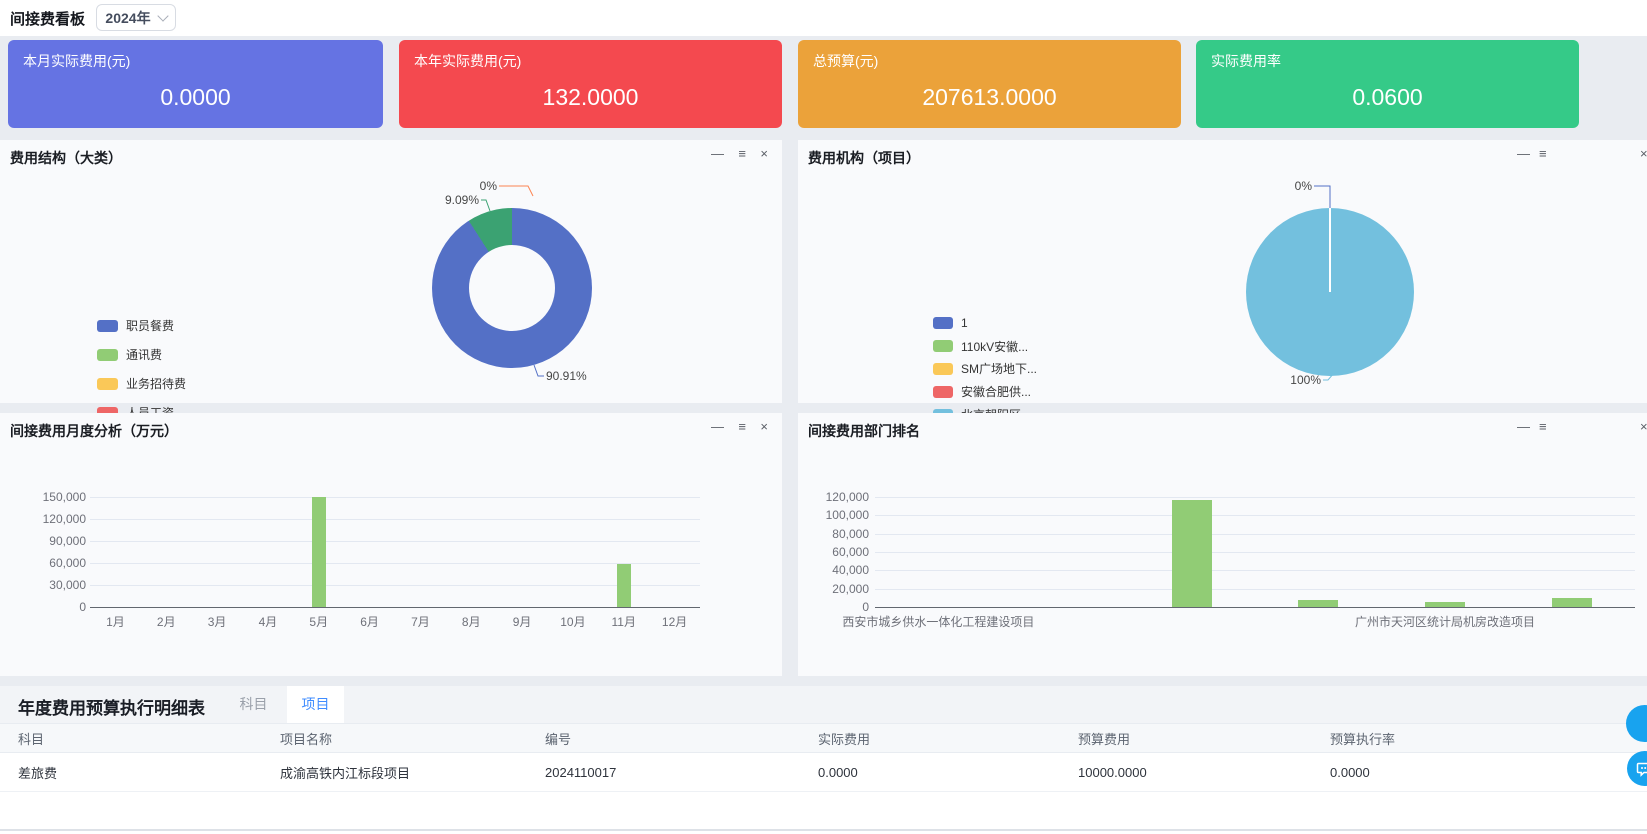 This screenshot has width=1647, height=834. What do you see at coordinates (558, 739) in the screenshot?
I see `column-header: 编号` at bounding box center [558, 739].